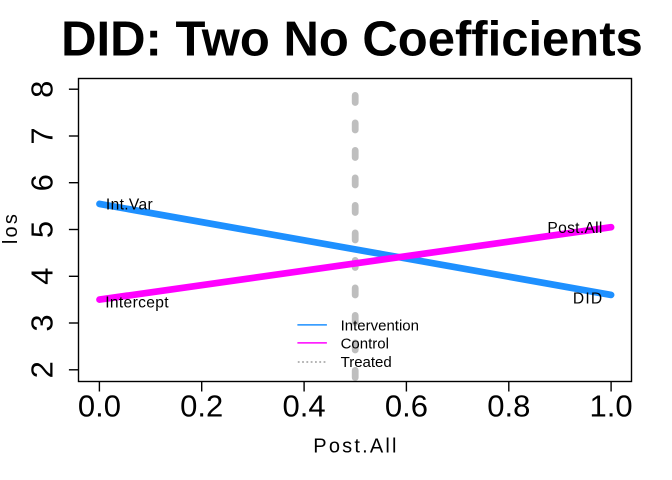 The image size is (672, 480). Describe the element at coordinates (304, 406) in the screenshot. I see `svg-text: 0.4` at that location.